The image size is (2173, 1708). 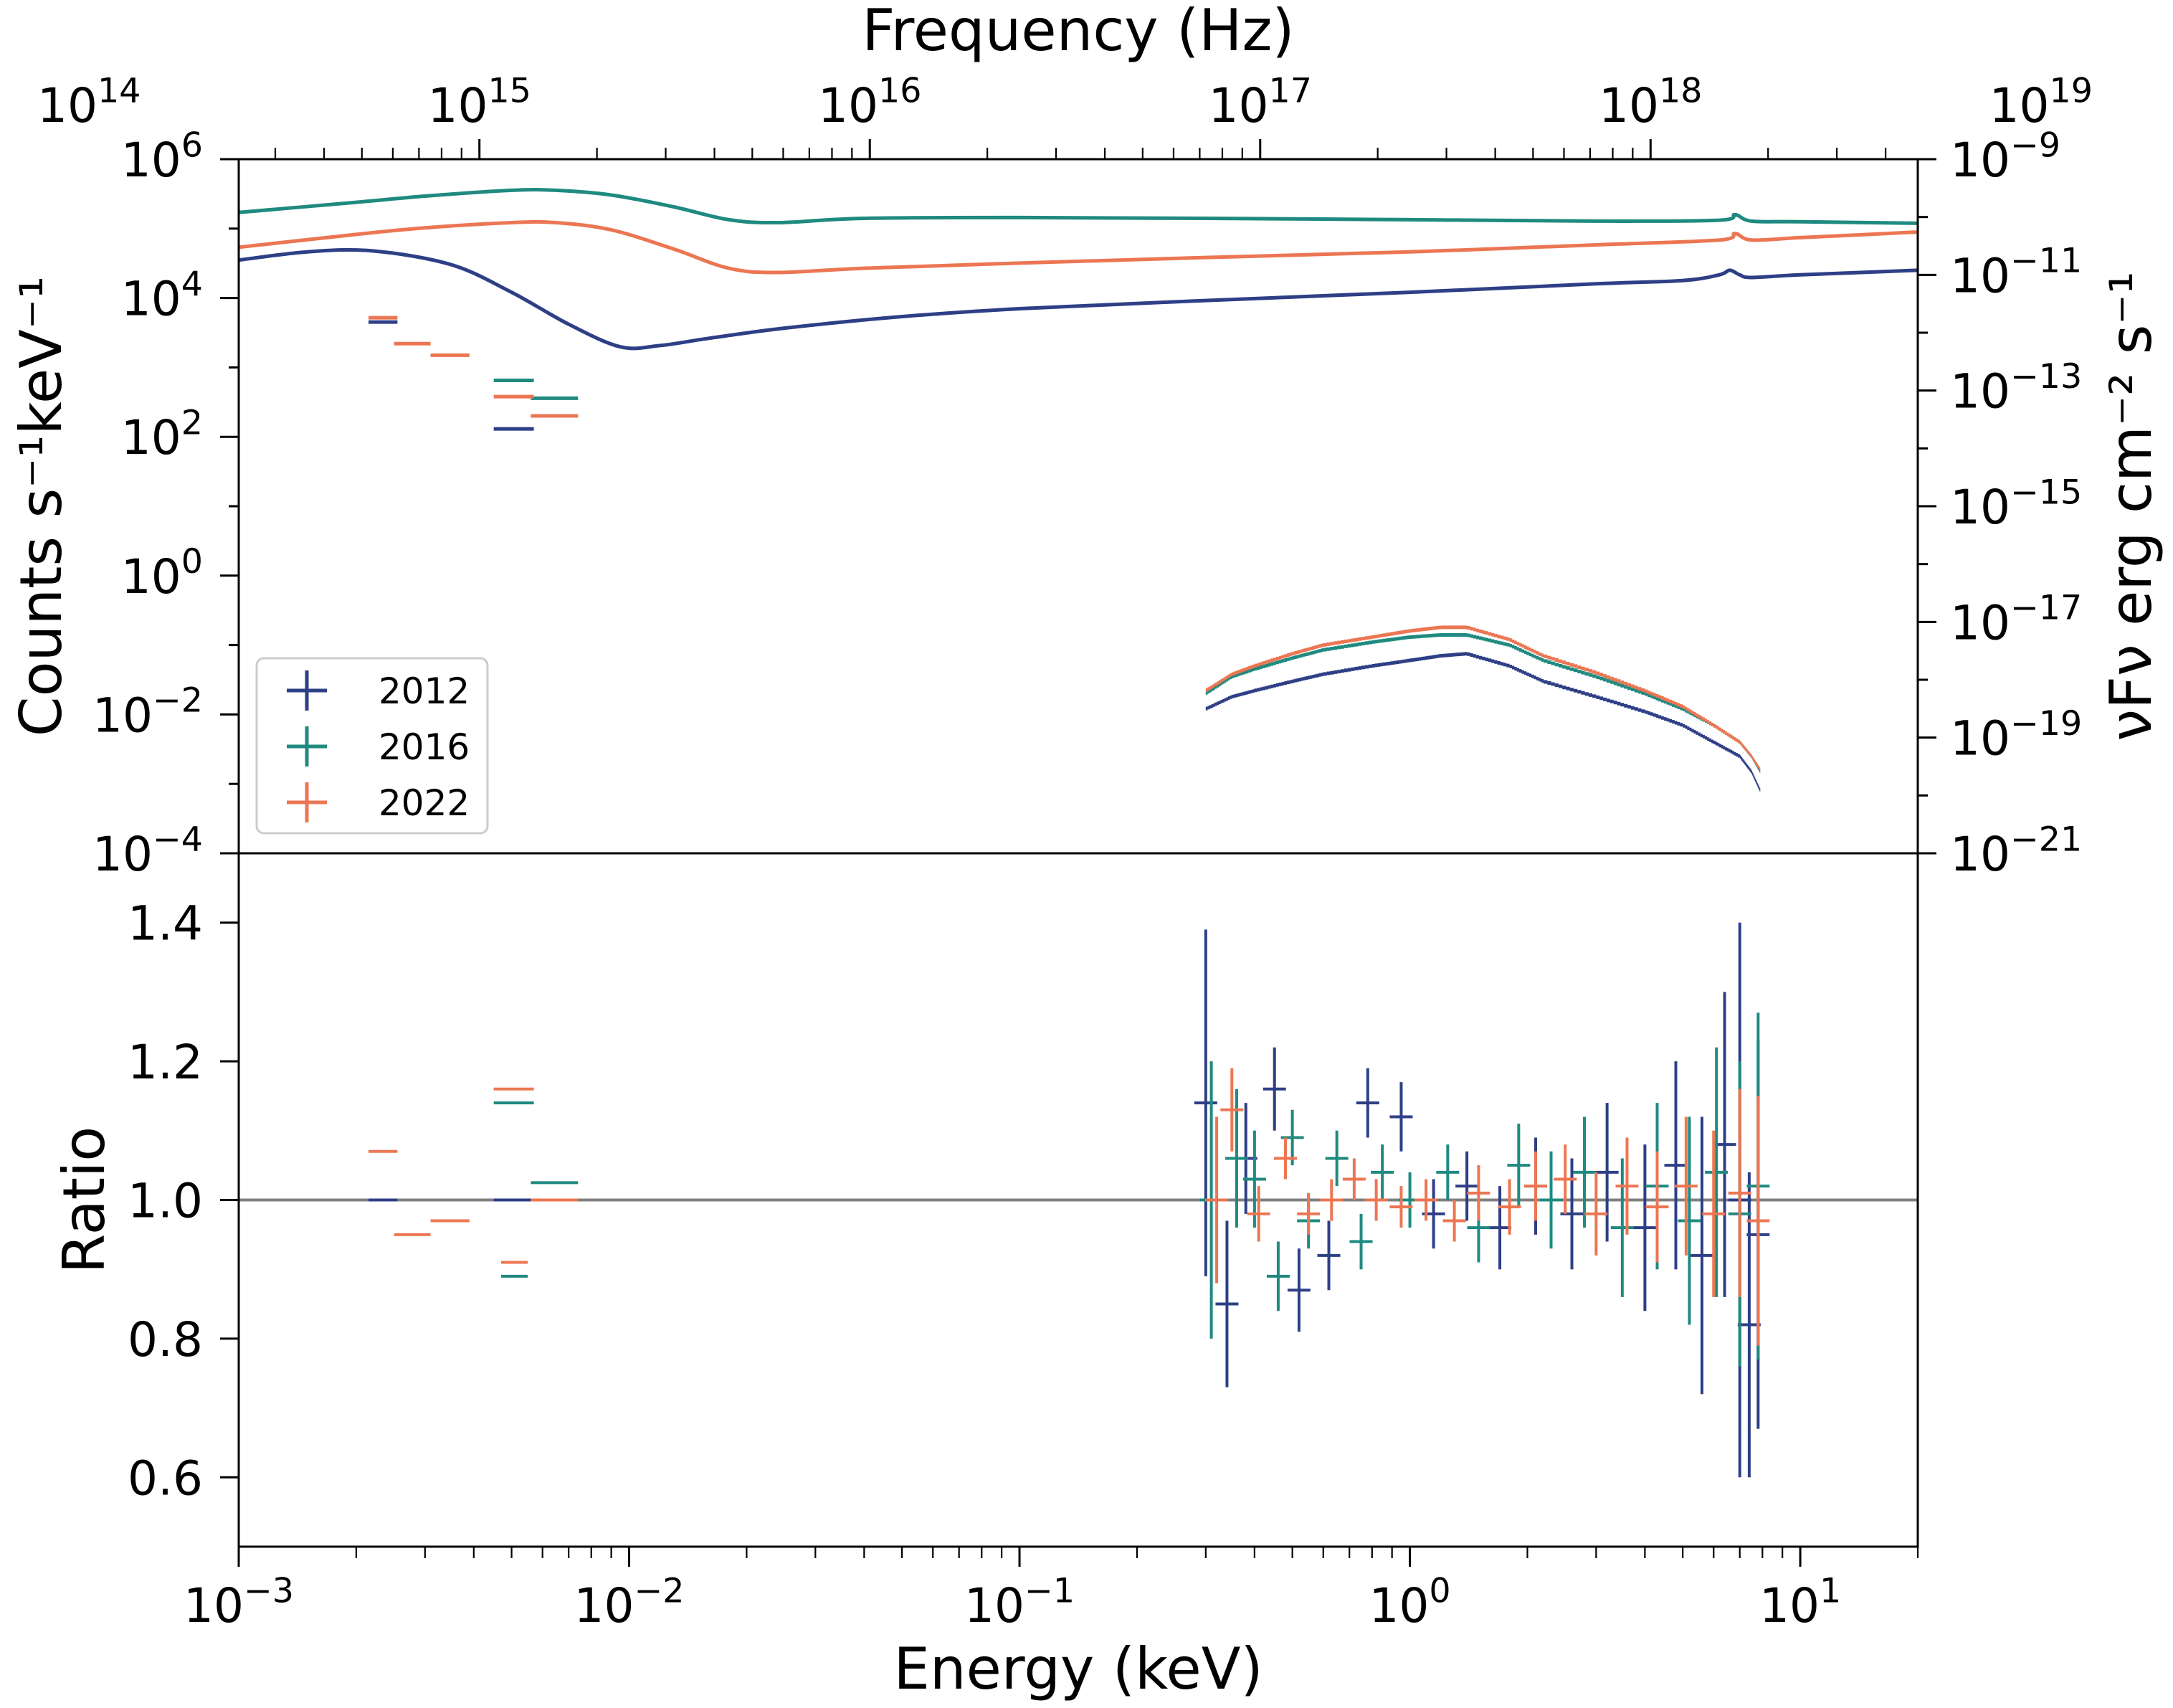 I want to click on legend: 2012 2016 2022, so click(x=372, y=746).